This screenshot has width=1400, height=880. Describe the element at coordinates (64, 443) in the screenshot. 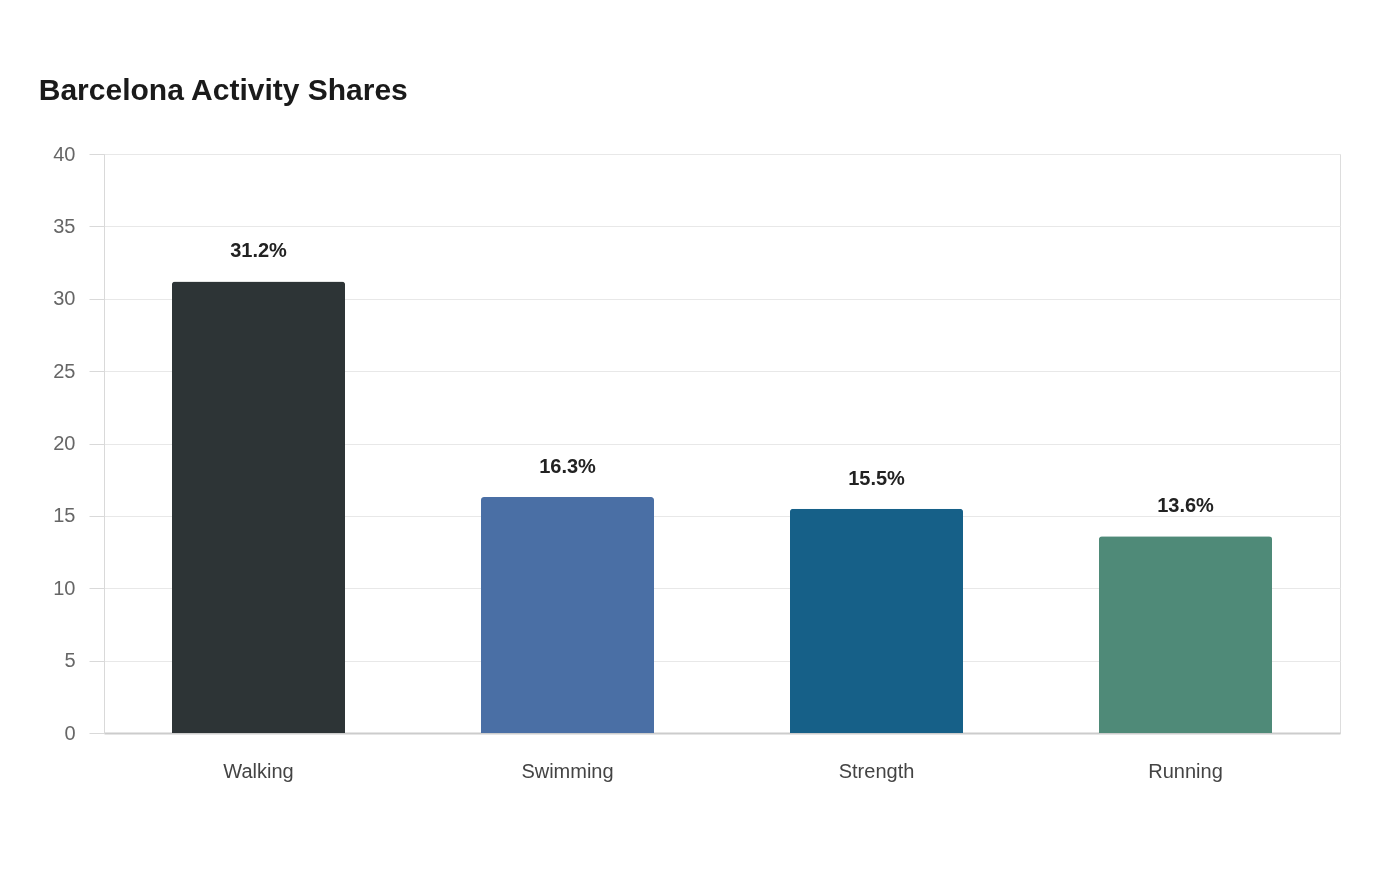

I see `y-tick-label: 20` at that location.